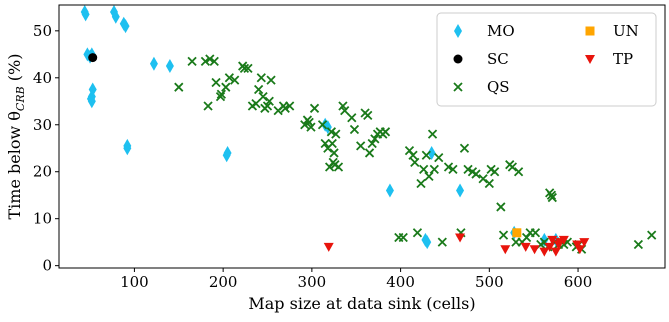 Image resolution: width=669 pixels, height=322 pixels. I want to click on legend-label-un: UN, so click(626, 31).